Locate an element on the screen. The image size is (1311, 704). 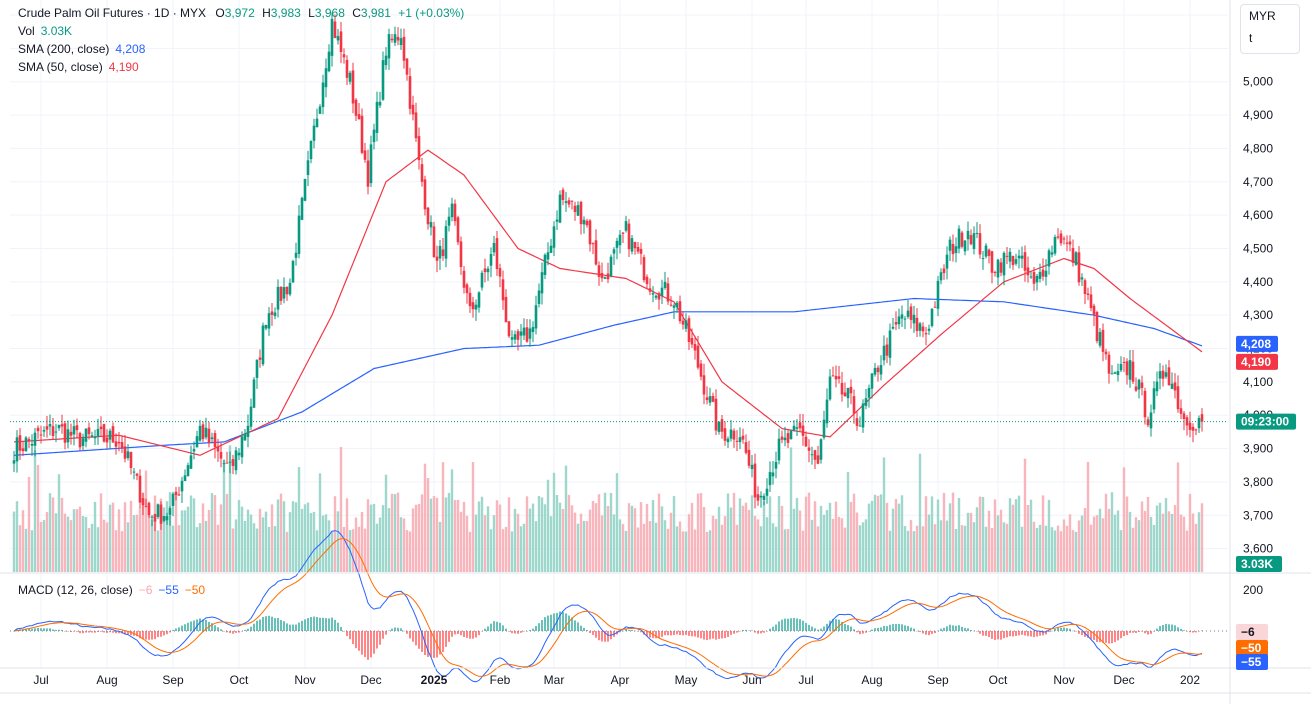
macd-line-badge: −55 is located at coordinates (1252, 662).